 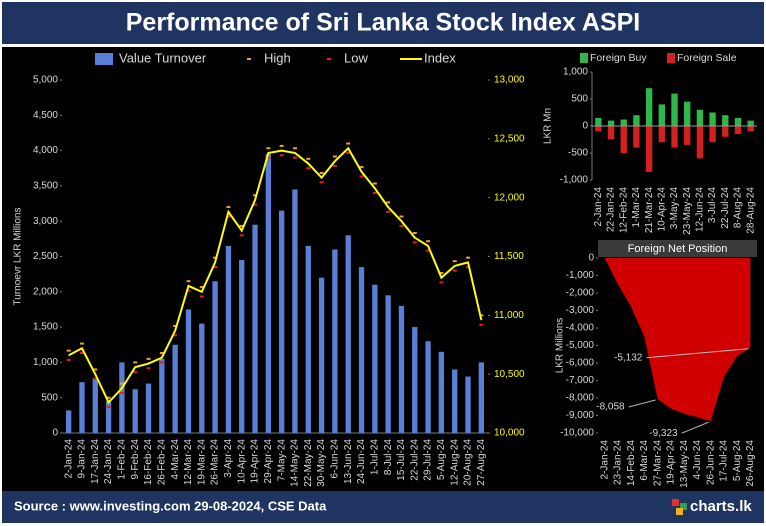 What do you see at coordinates (618, 462) in the screenshot?
I see `x-tick-label: 23-Jan-24` at bounding box center [618, 462].